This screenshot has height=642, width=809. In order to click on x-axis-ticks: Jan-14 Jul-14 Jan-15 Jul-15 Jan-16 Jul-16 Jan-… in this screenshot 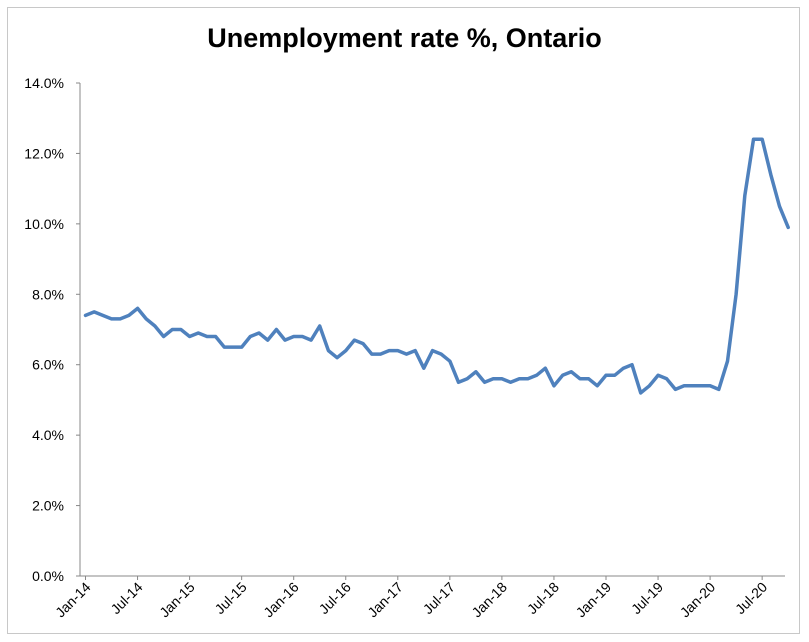, I will do `click(411, 598)`.